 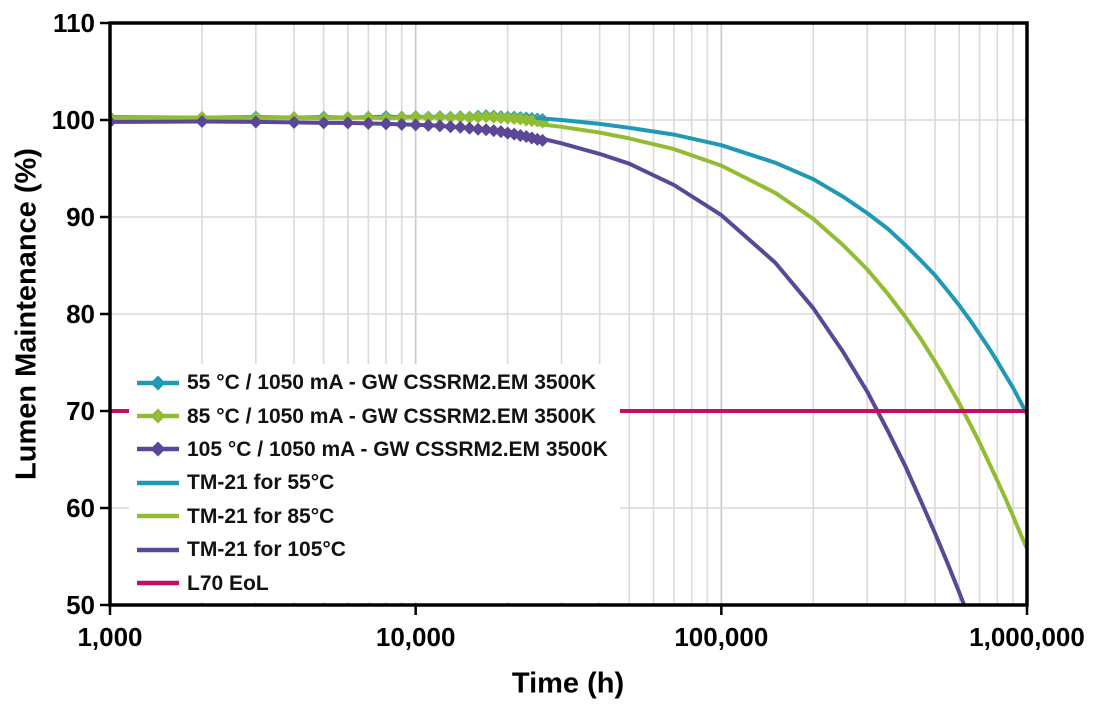 I want to click on legend-item: L70 EoL, so click(x=372, y=582).